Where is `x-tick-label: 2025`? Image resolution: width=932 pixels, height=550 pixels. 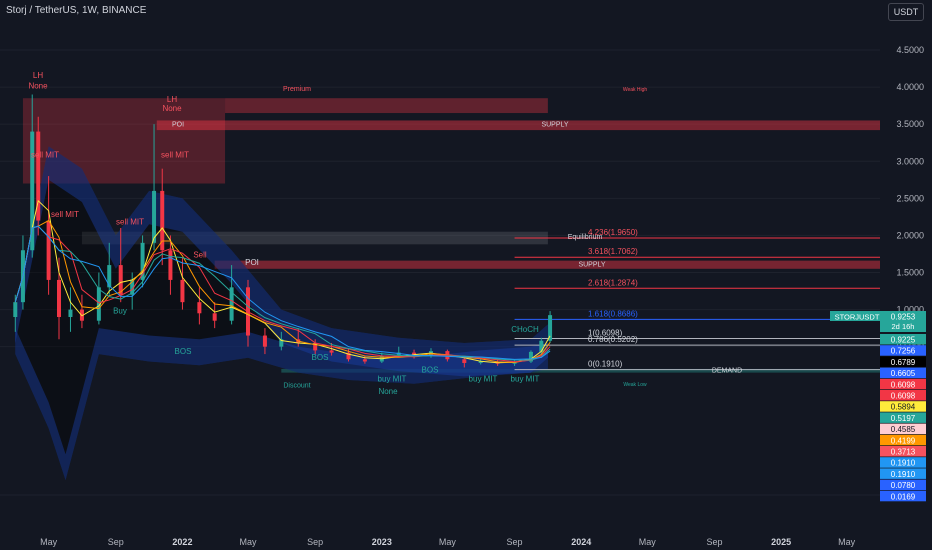
x-tick-label: 2025 is located at coordinates (781, 542).